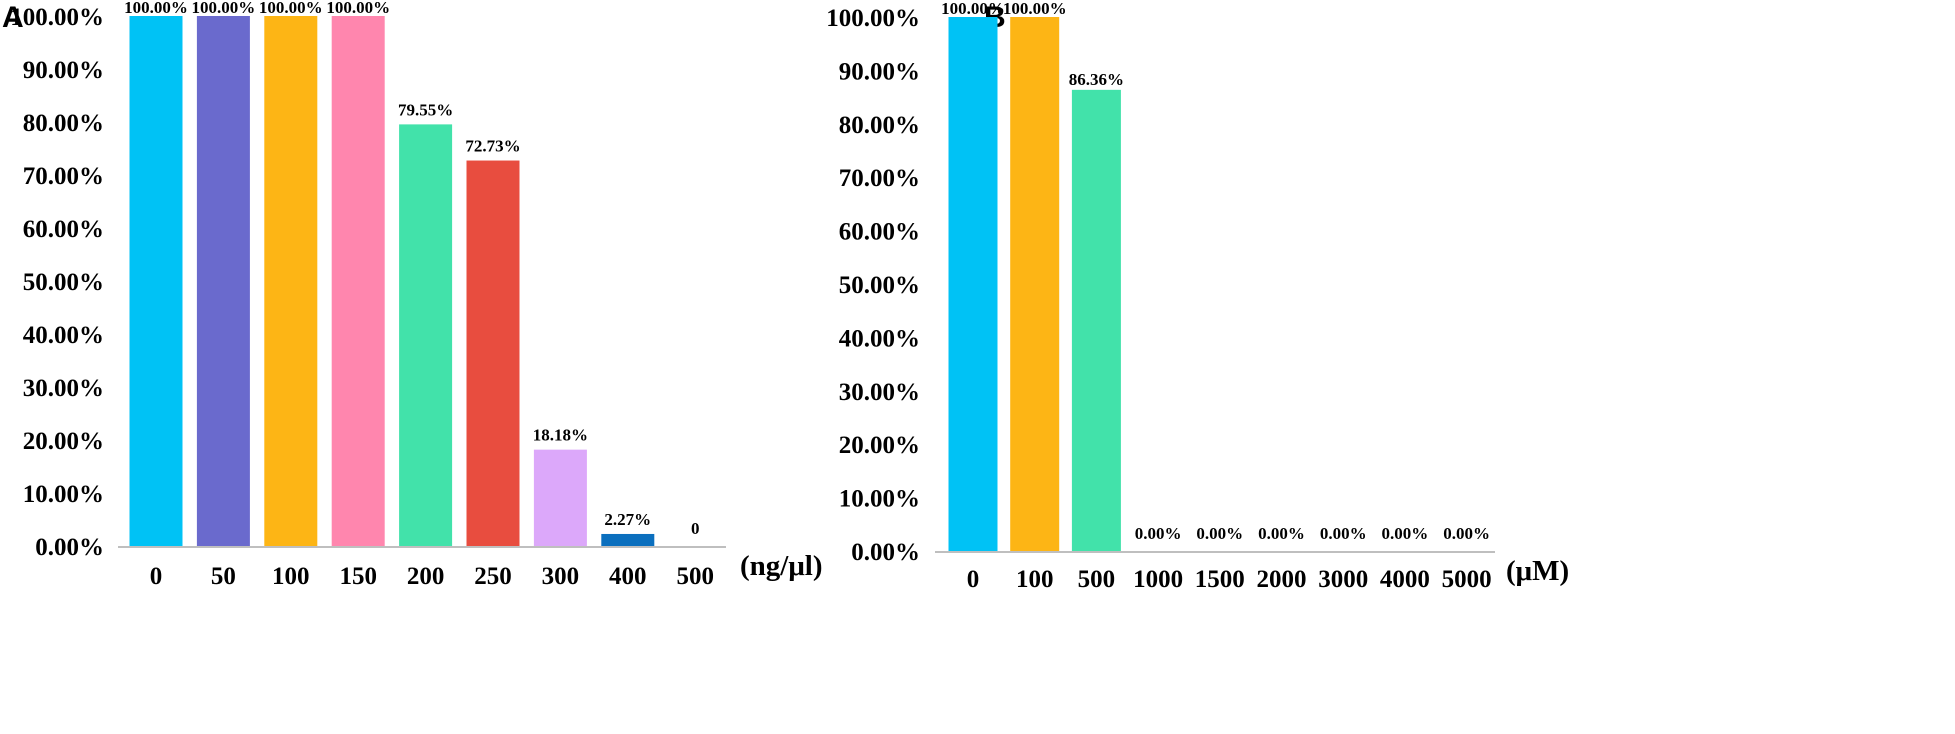 The width and height of the screenshot is (1955, 734). What do you see at coordinates (1343, 579) in the screenshot?
I see `x-tick-label: 3000` at bounding box center [1343, 579].